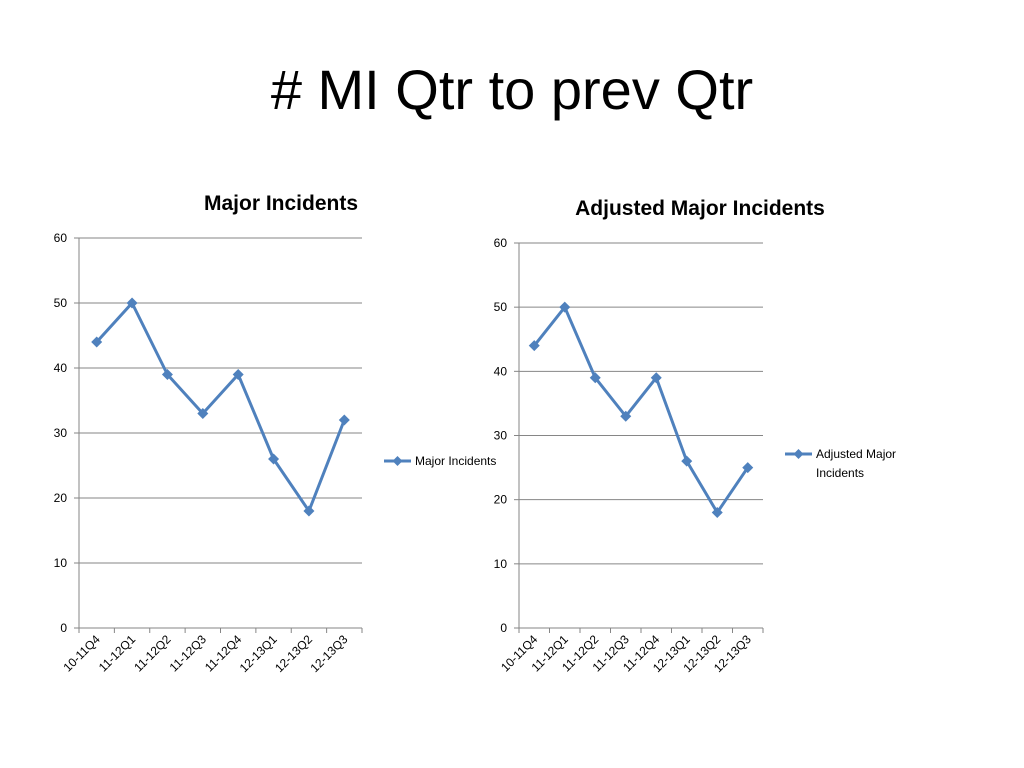 This screenshot has width=1024, height=768. What do you see at coordinates (281, 203) in the screenshot?
I see `chart-title: Major Incidents` at bounding box center [281, 203].